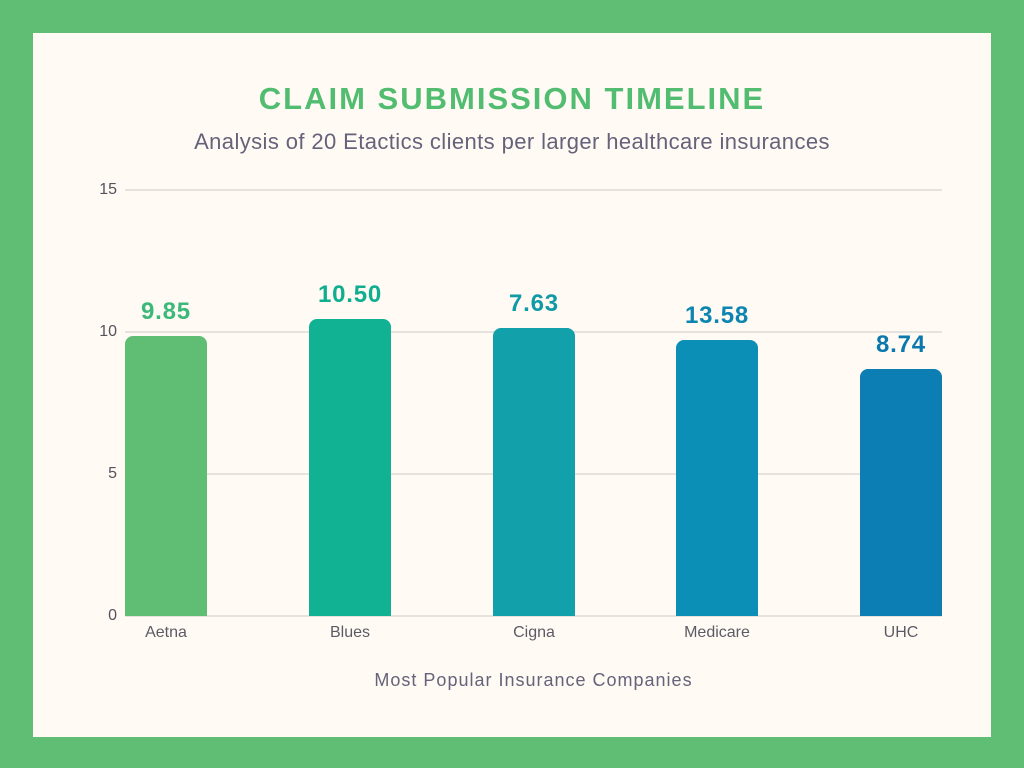  Describe the element at coordinates (901, 344) in the screenshot. I see `bar-value-label-uhc: 8.74` at that location.